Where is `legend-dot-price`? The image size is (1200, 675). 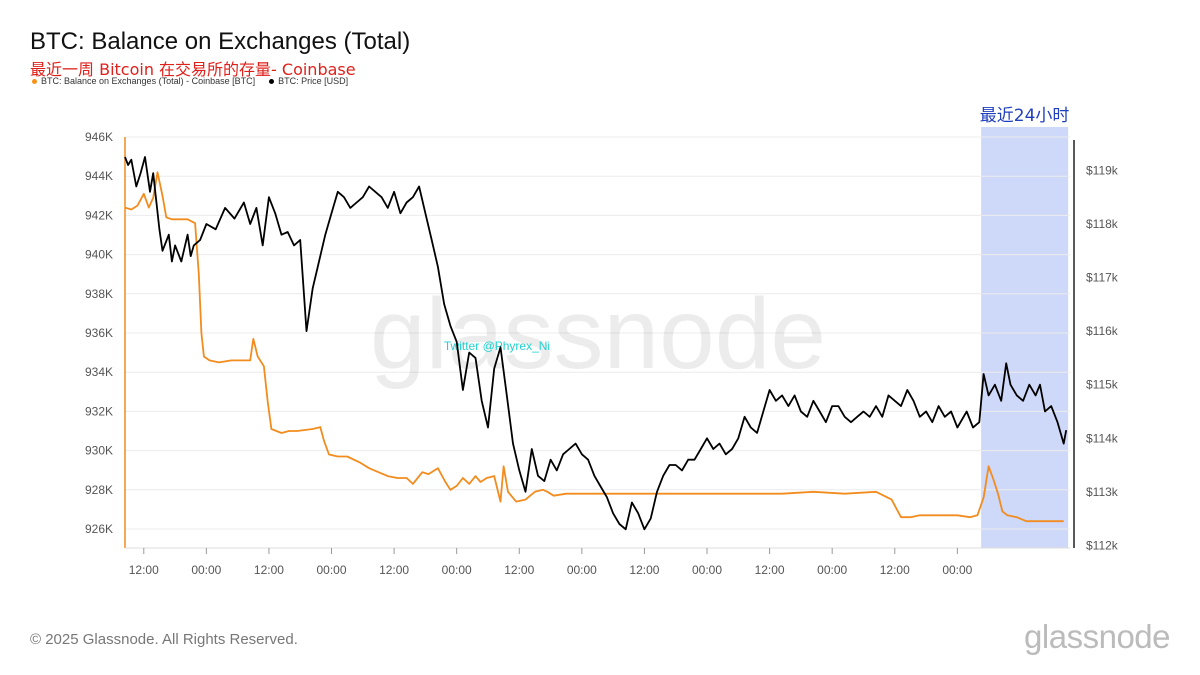
legend-dot-price is located at coordinates (272, 81).